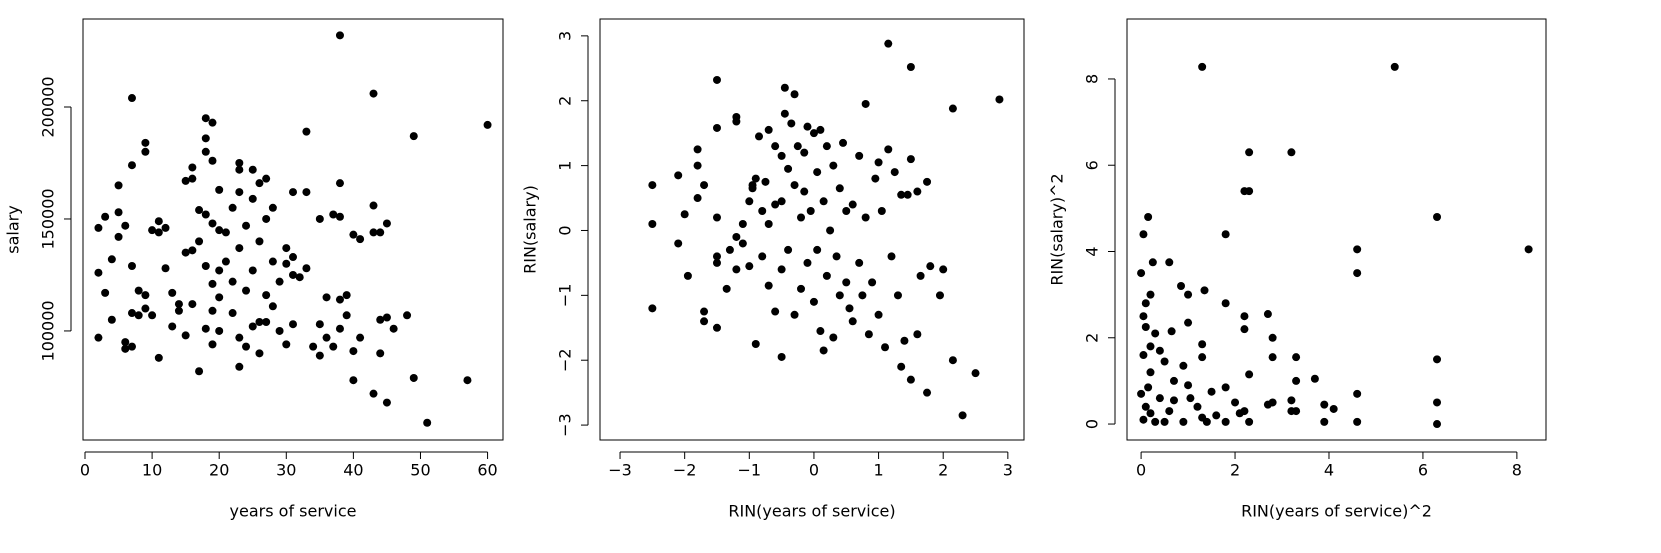  Describe the element at coordinates (565, 425) in the screenshot. I see `y-tick-label: −3` at that location.